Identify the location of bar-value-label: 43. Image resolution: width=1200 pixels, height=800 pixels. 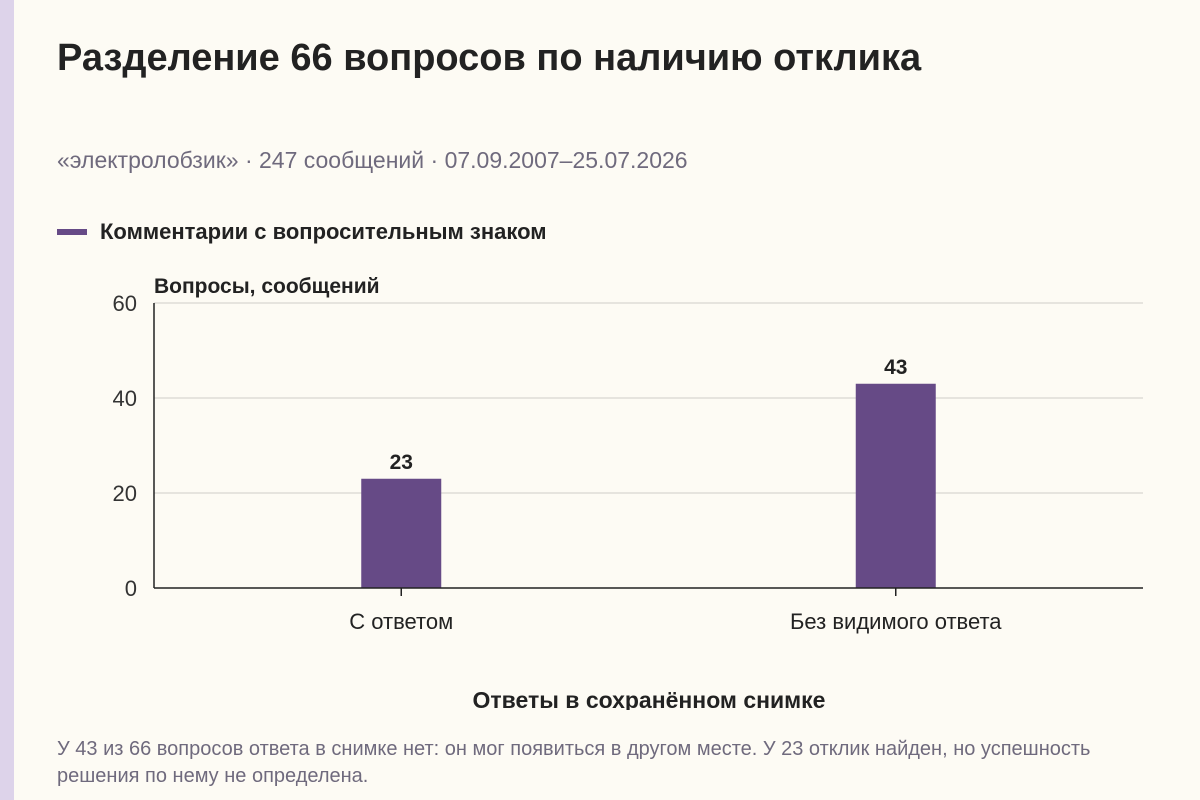
(895, 367).